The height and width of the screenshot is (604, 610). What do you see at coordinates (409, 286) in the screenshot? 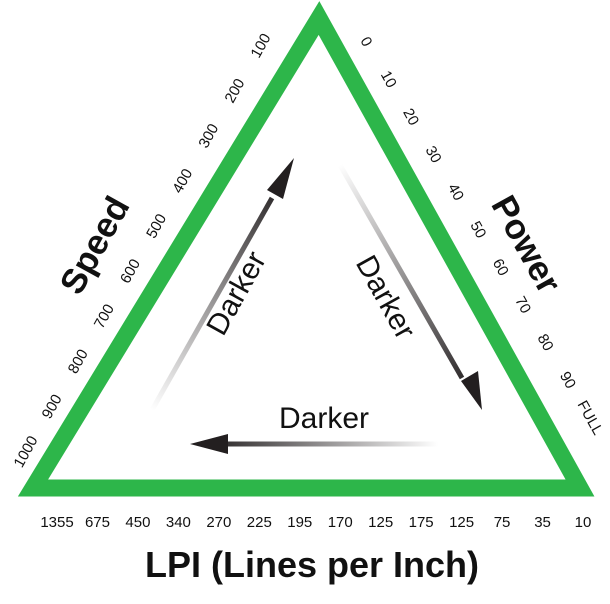
I see `right-darker-arrow` at bounding box center [409, 286].